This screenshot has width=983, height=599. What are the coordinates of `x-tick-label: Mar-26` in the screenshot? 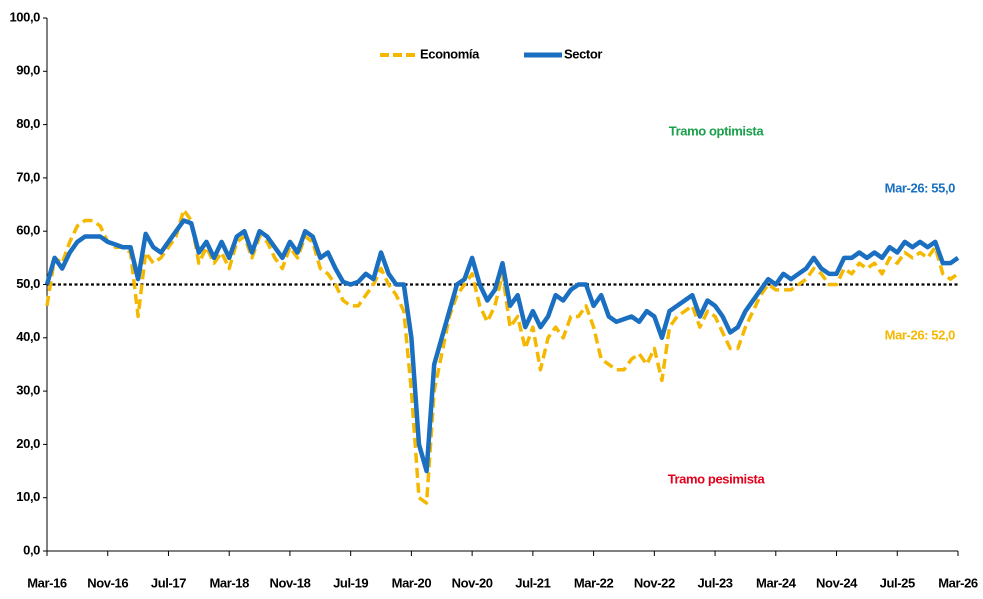 It's located at (958, 582).